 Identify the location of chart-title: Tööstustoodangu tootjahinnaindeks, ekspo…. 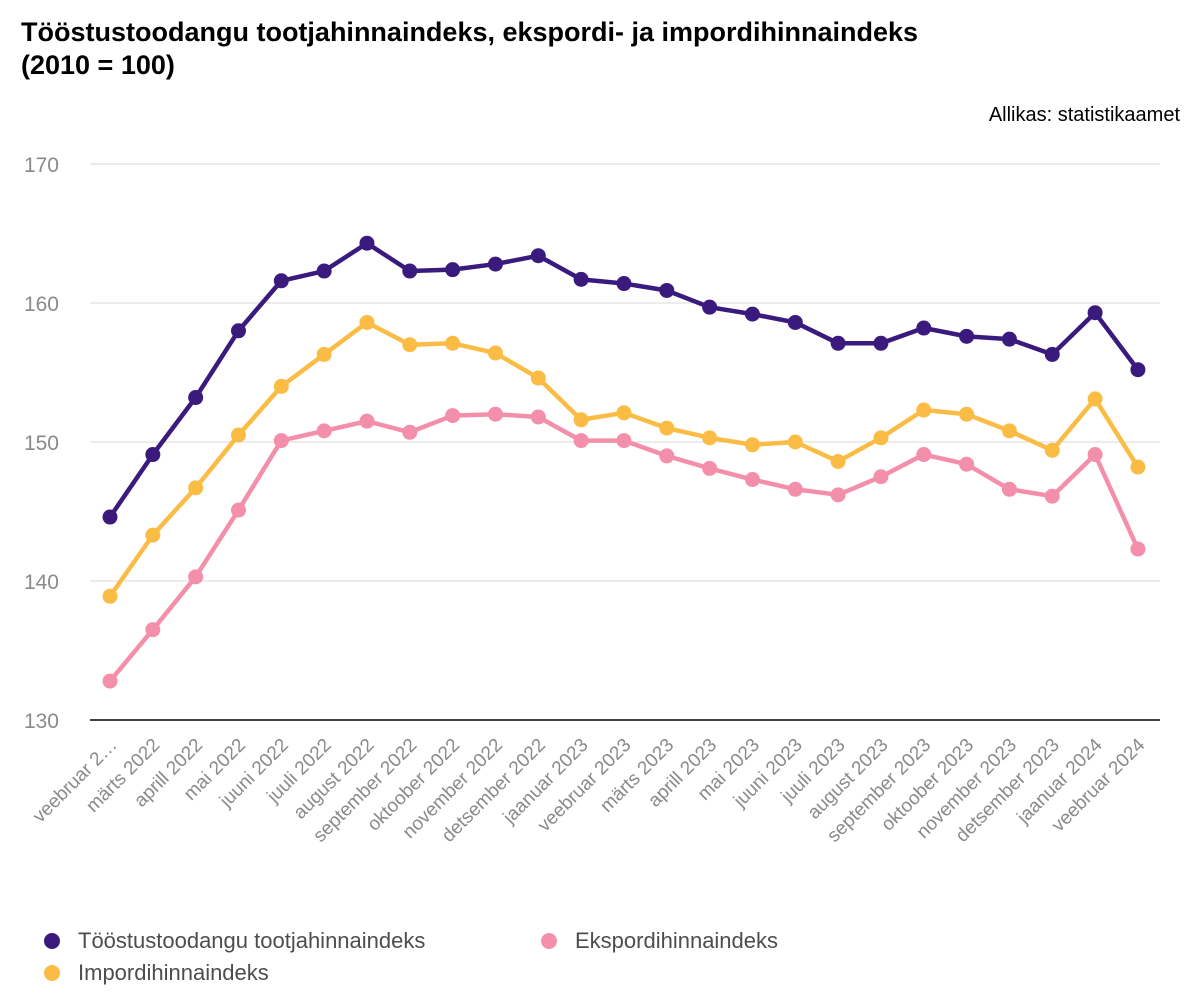
(571, 49).